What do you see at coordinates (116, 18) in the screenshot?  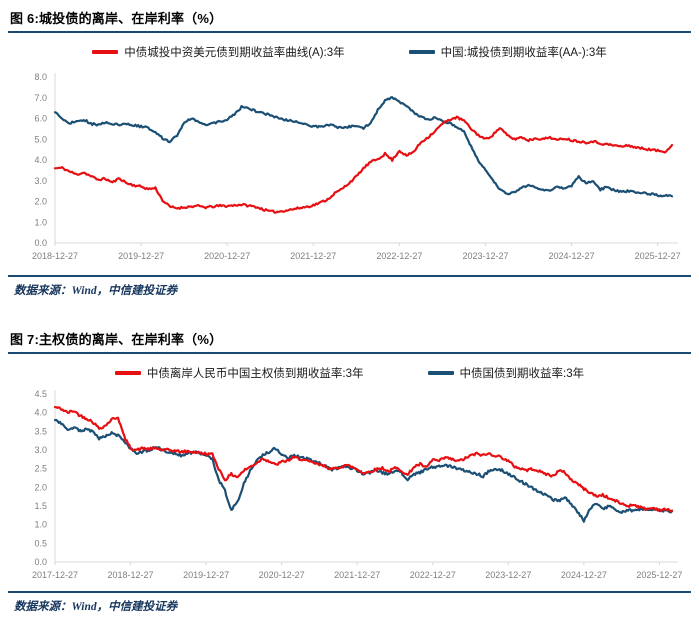 I see `figure6-title: 图 6:城投债的离岸、在岸利率（%）` at bounding box center [116, 18].